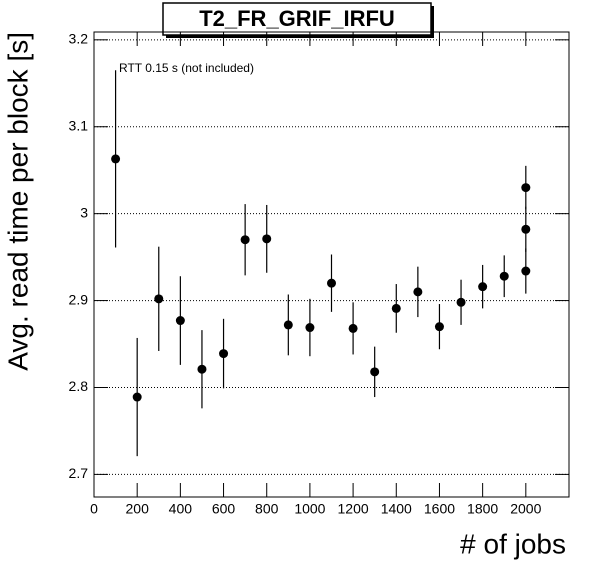  I want to click on x-tick-label: 800, so click(267, 509).